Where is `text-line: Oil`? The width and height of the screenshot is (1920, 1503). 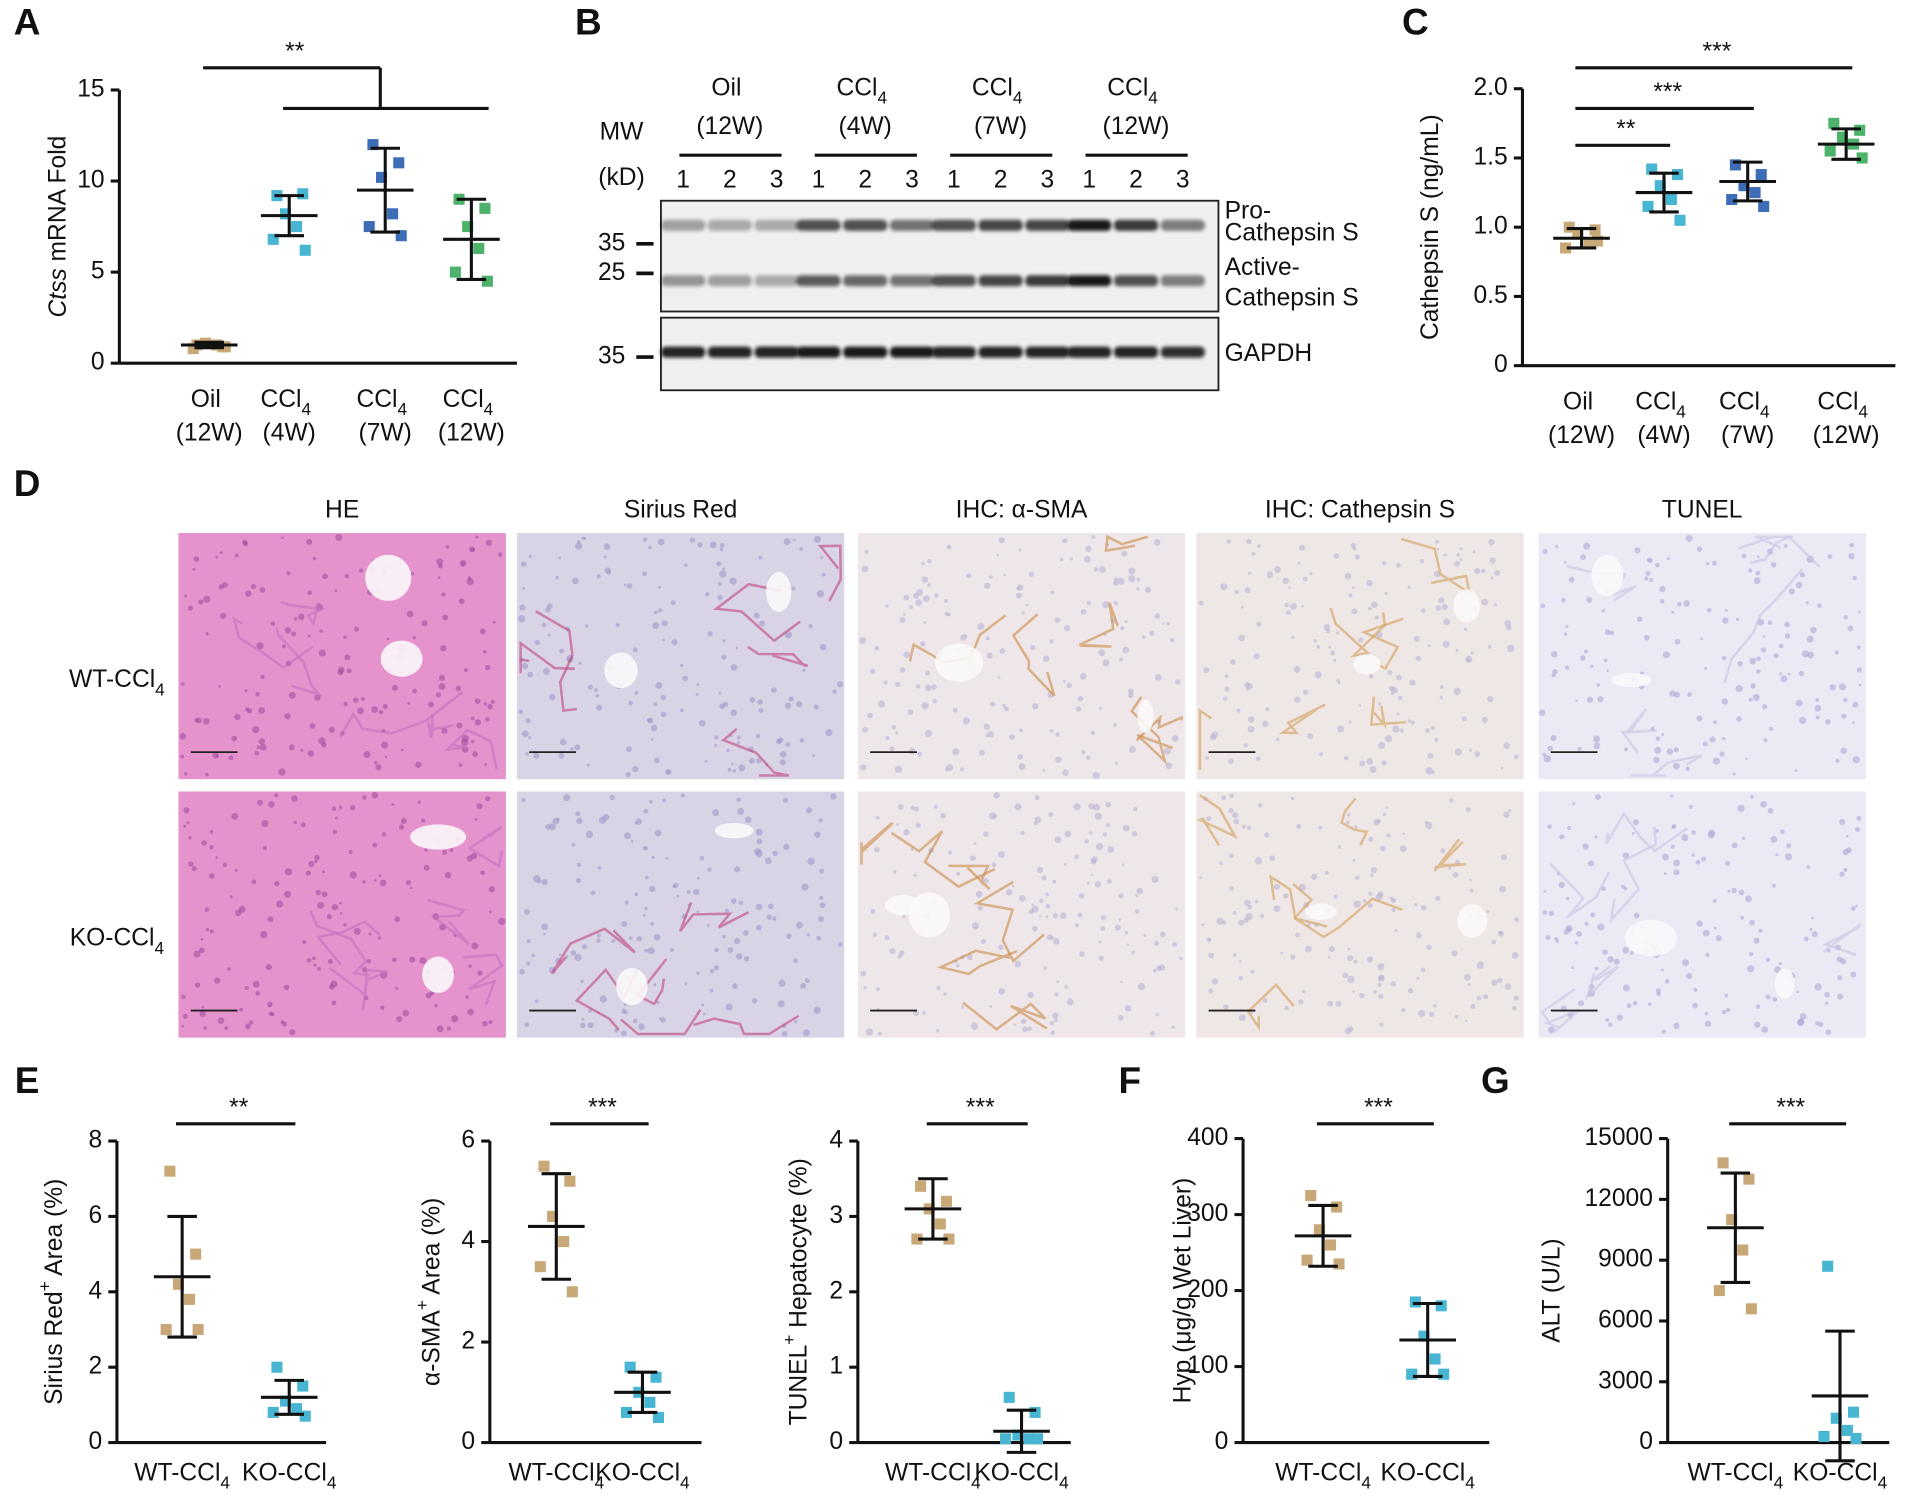
text-line: Oil is located at coordinates (729, 87).